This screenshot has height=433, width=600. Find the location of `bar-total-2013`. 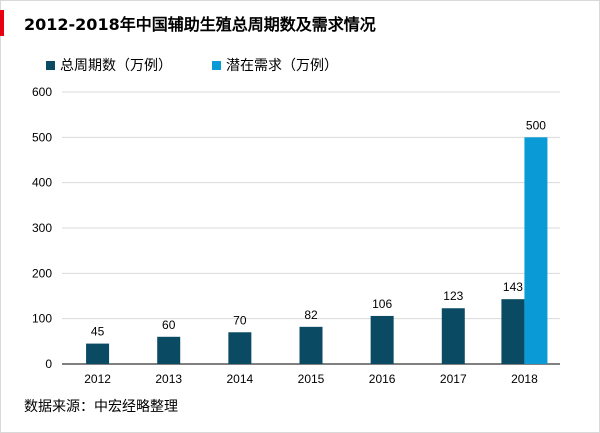

bar-total-2013 is located at coordinates (169, 350).